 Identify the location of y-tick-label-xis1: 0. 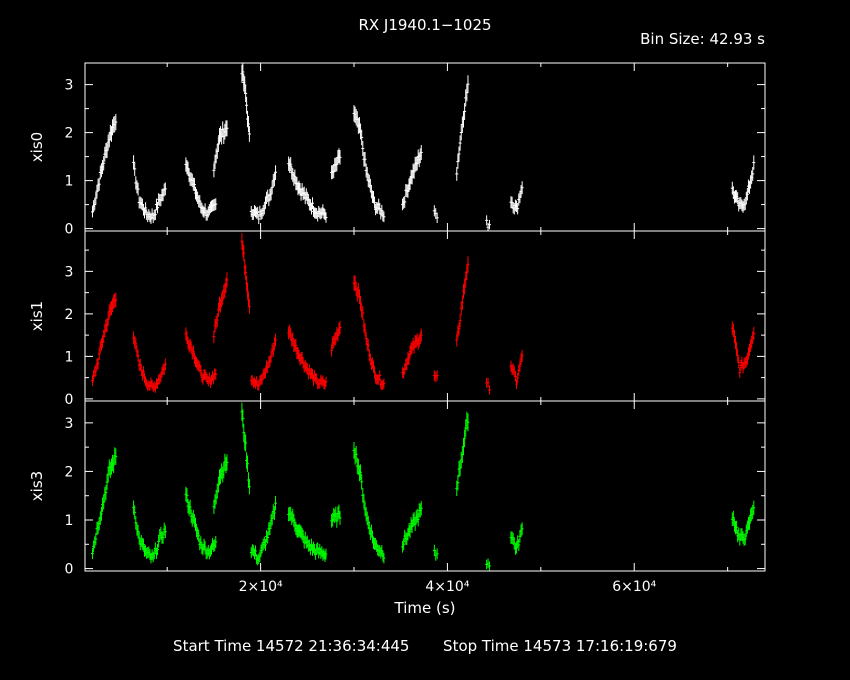
(69, 400).